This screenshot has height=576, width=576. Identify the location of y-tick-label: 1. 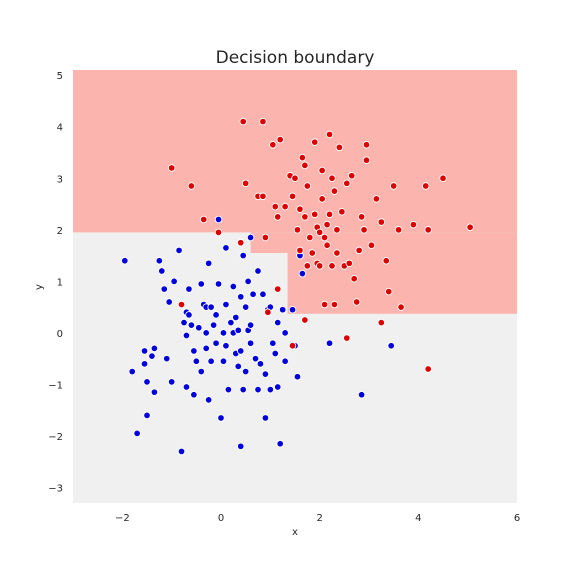
(60, 282).